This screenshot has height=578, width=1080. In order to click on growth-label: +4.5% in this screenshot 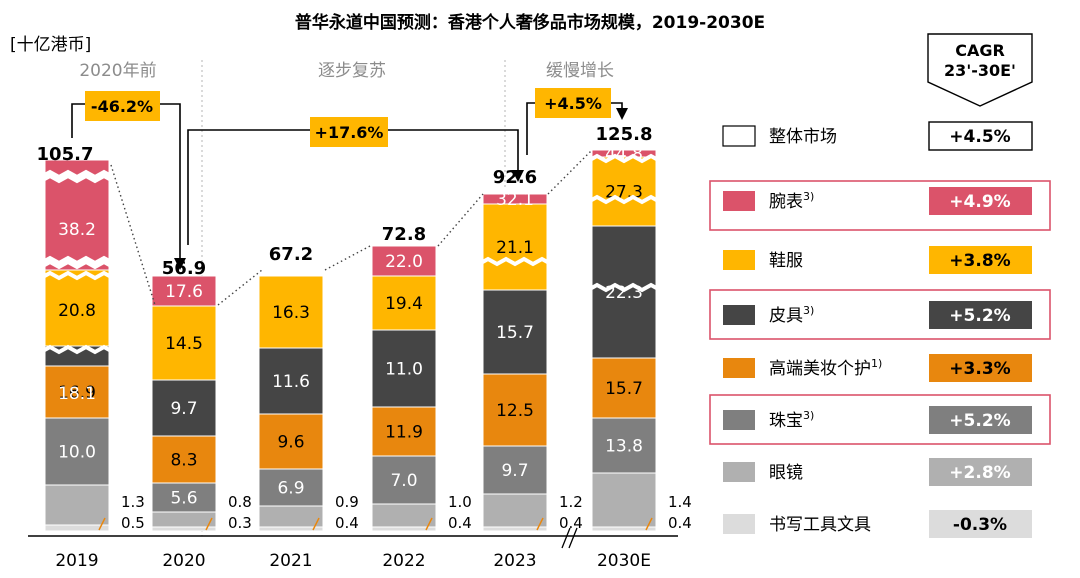, I will do `click(573, 103)`.